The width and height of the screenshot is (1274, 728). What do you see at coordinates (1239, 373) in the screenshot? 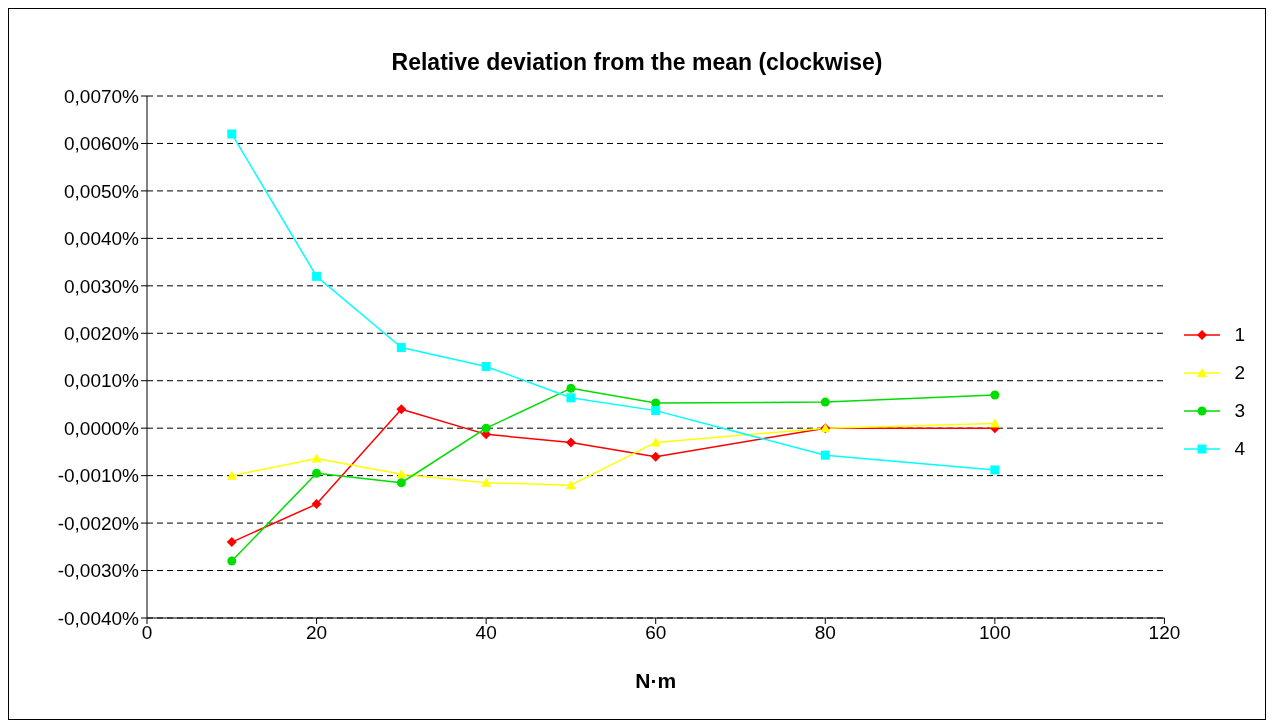
I see `legend-label: 2` at bounding box center [1239, 373].